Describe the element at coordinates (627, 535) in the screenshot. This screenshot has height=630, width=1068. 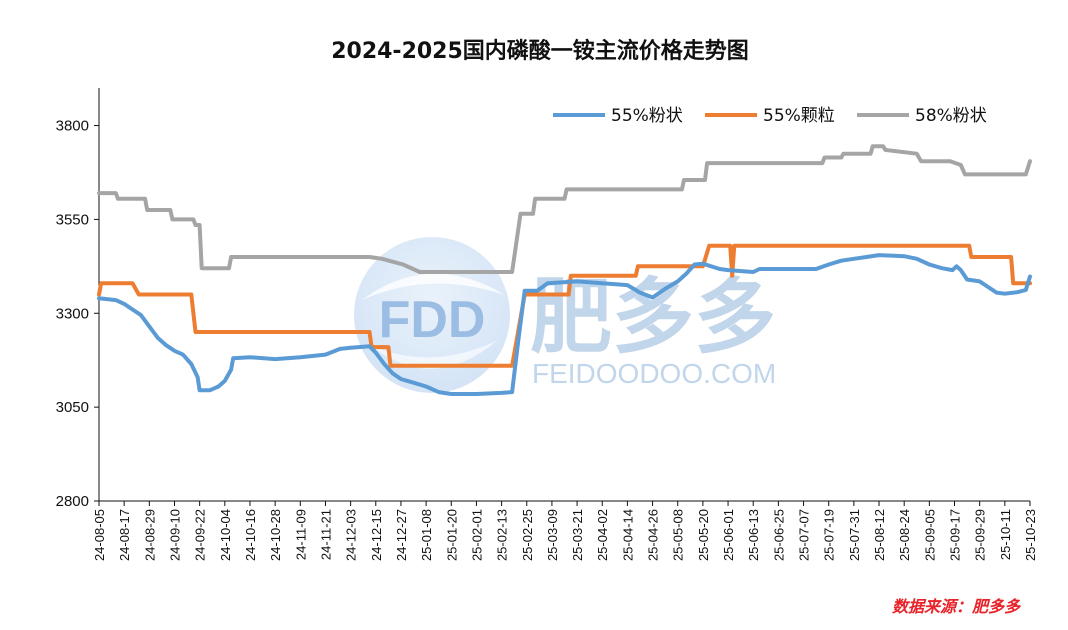
I see `x-tick-label: 25-04-14` at that location.